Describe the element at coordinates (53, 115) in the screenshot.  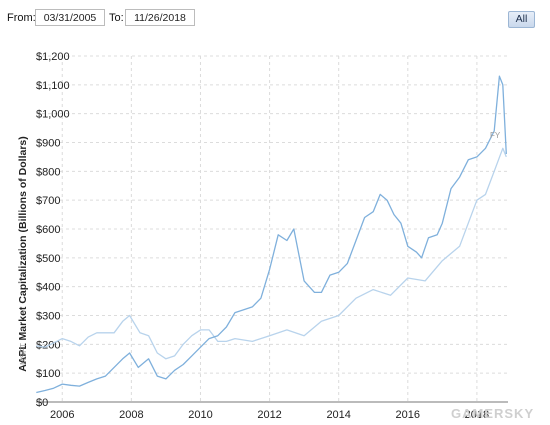
I see `y-tick-label: $1,000` at that location.